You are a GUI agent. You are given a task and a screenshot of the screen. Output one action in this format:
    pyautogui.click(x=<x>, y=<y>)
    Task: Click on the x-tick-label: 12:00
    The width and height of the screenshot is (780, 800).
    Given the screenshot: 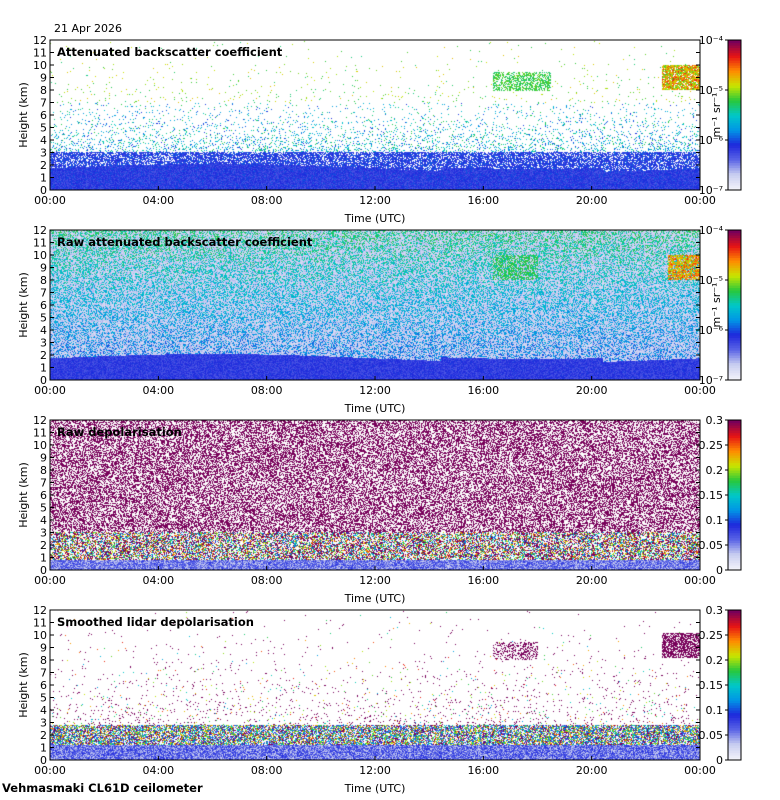 What is the action you would take?
    pyautogui.click(x=375, y=770)
    